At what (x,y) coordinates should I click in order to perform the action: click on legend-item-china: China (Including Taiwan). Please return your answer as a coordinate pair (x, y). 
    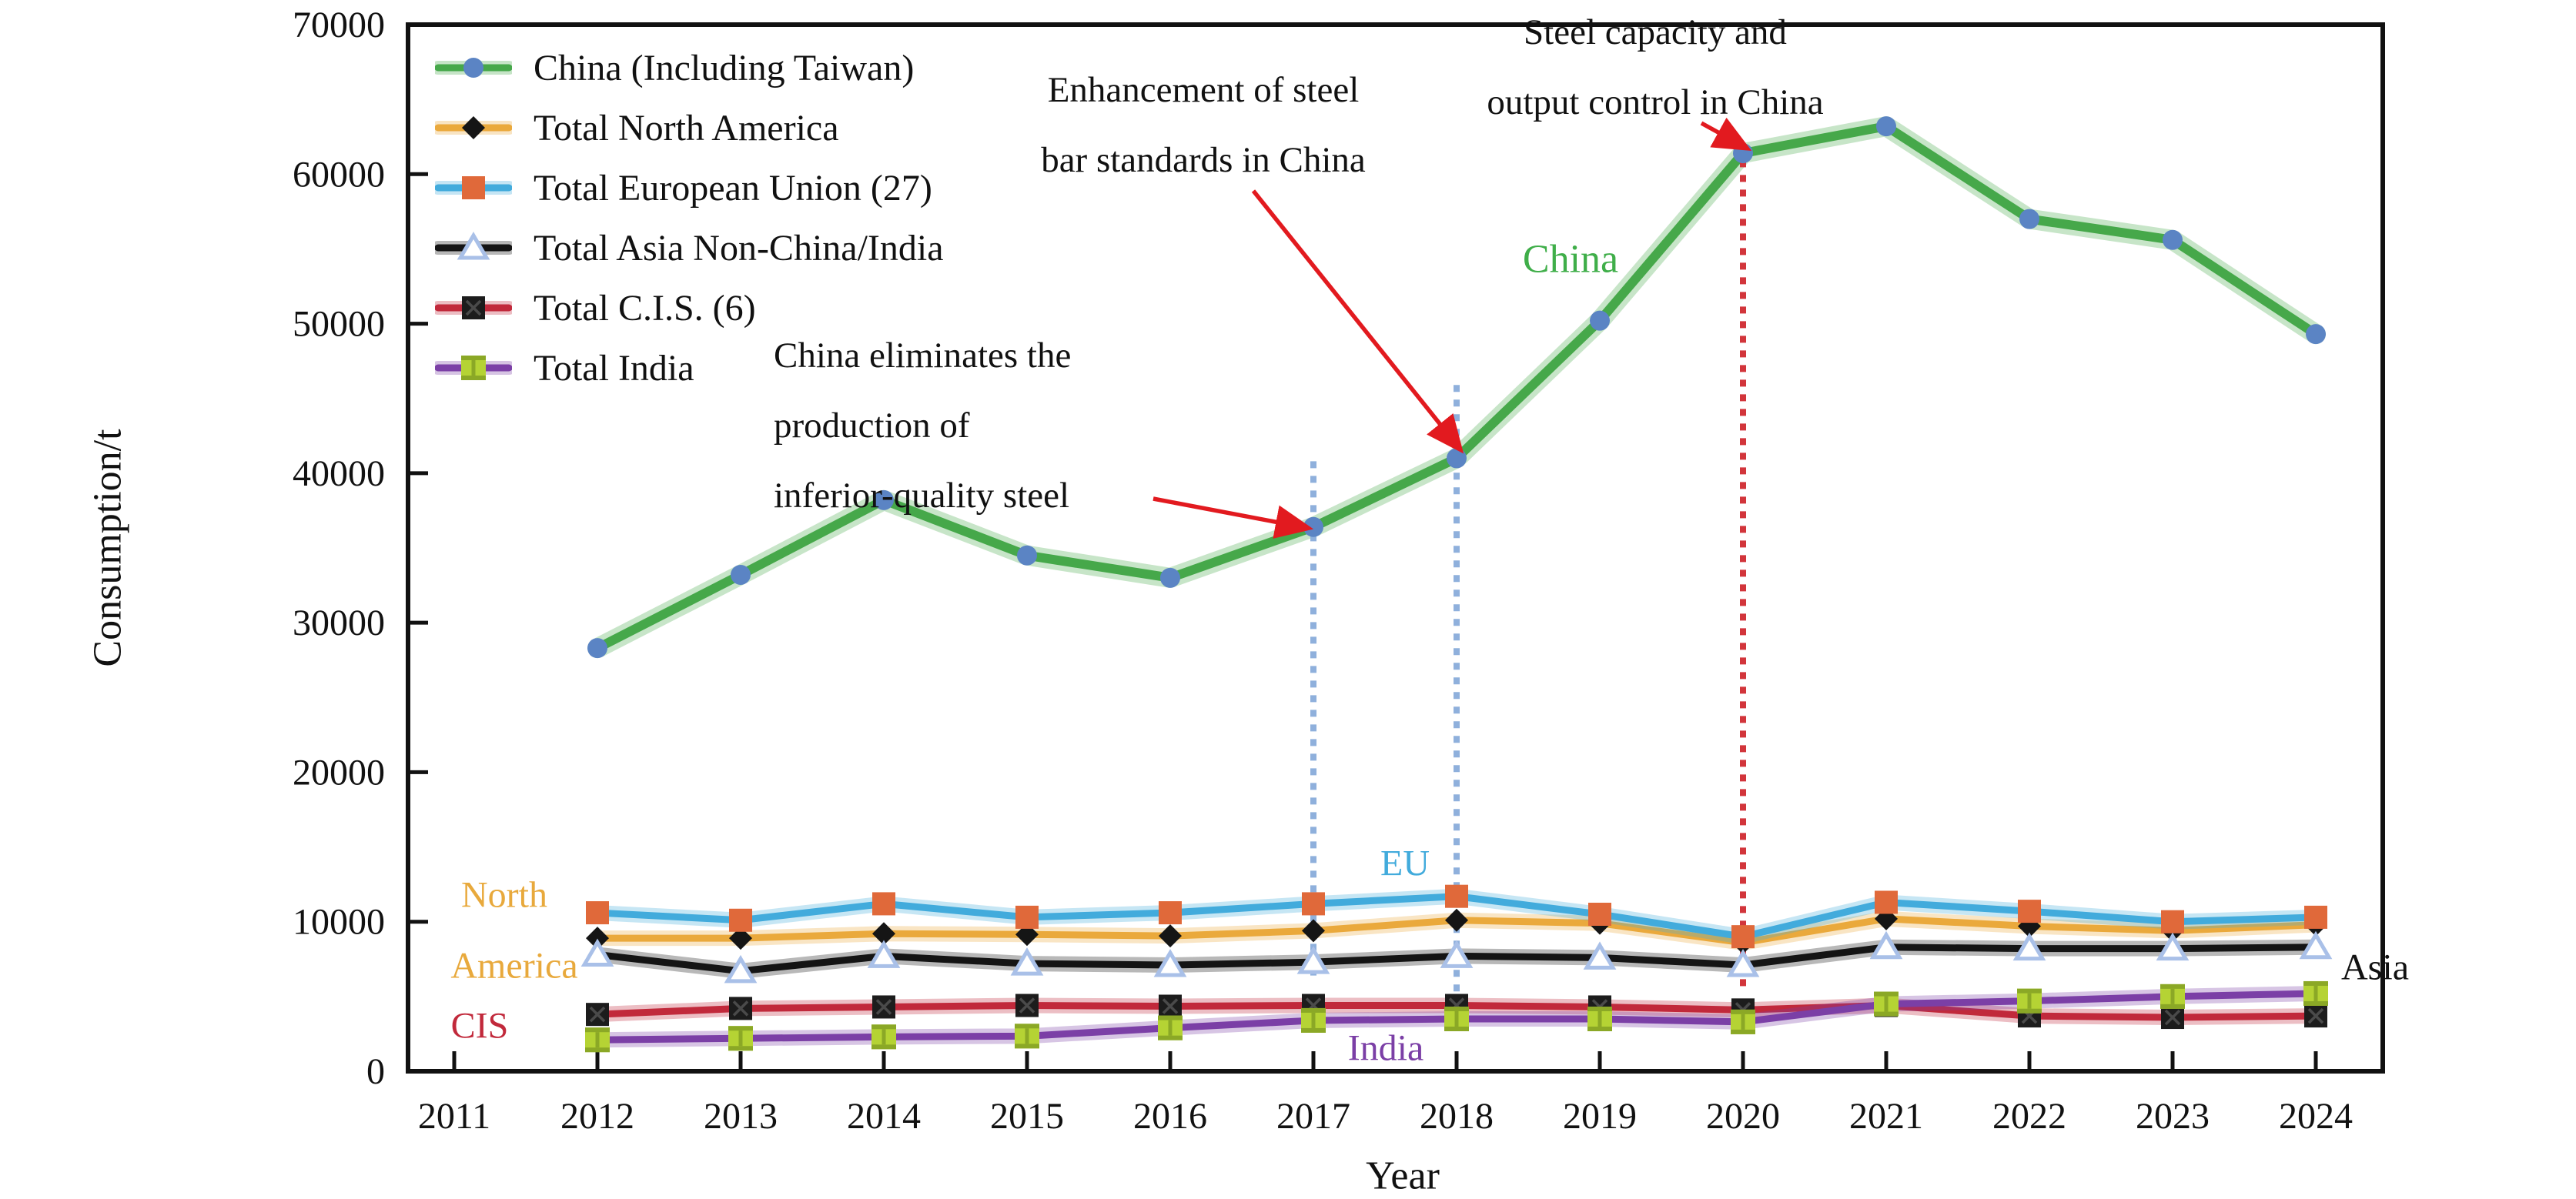
    Looking at the image, I should click on (687, 68).